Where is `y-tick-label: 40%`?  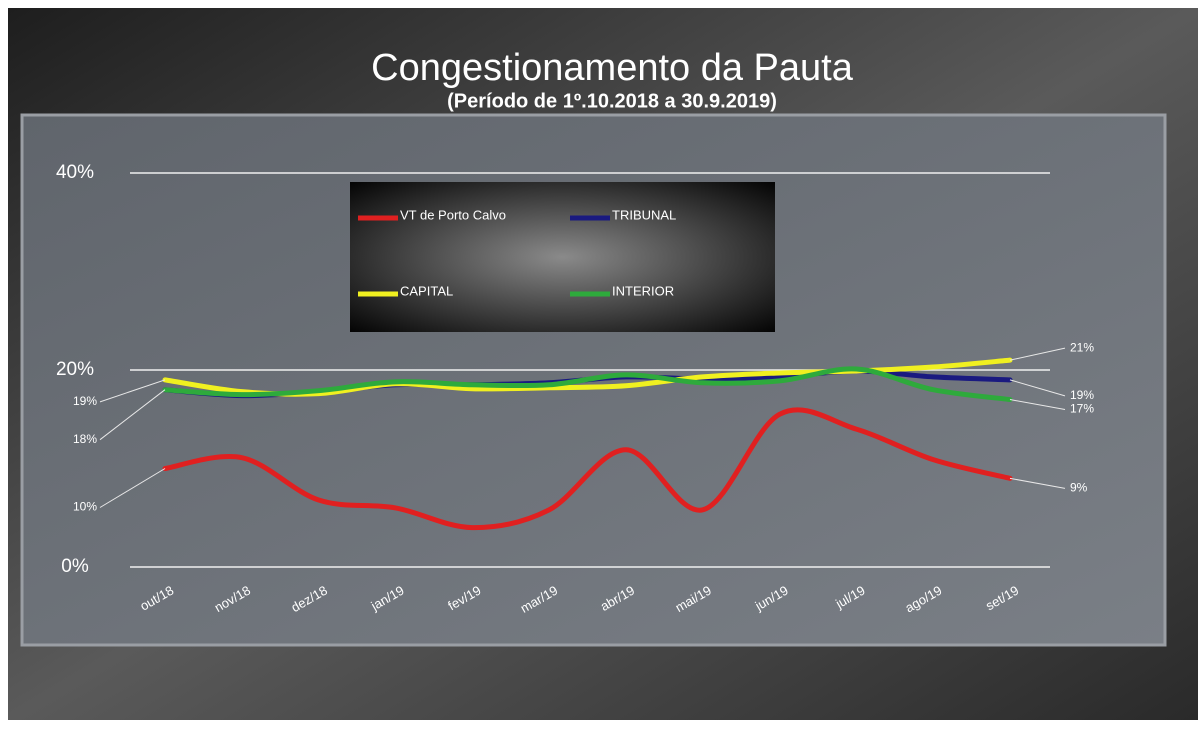
y-tick-label: 40% is located at coordinates (75, 172).